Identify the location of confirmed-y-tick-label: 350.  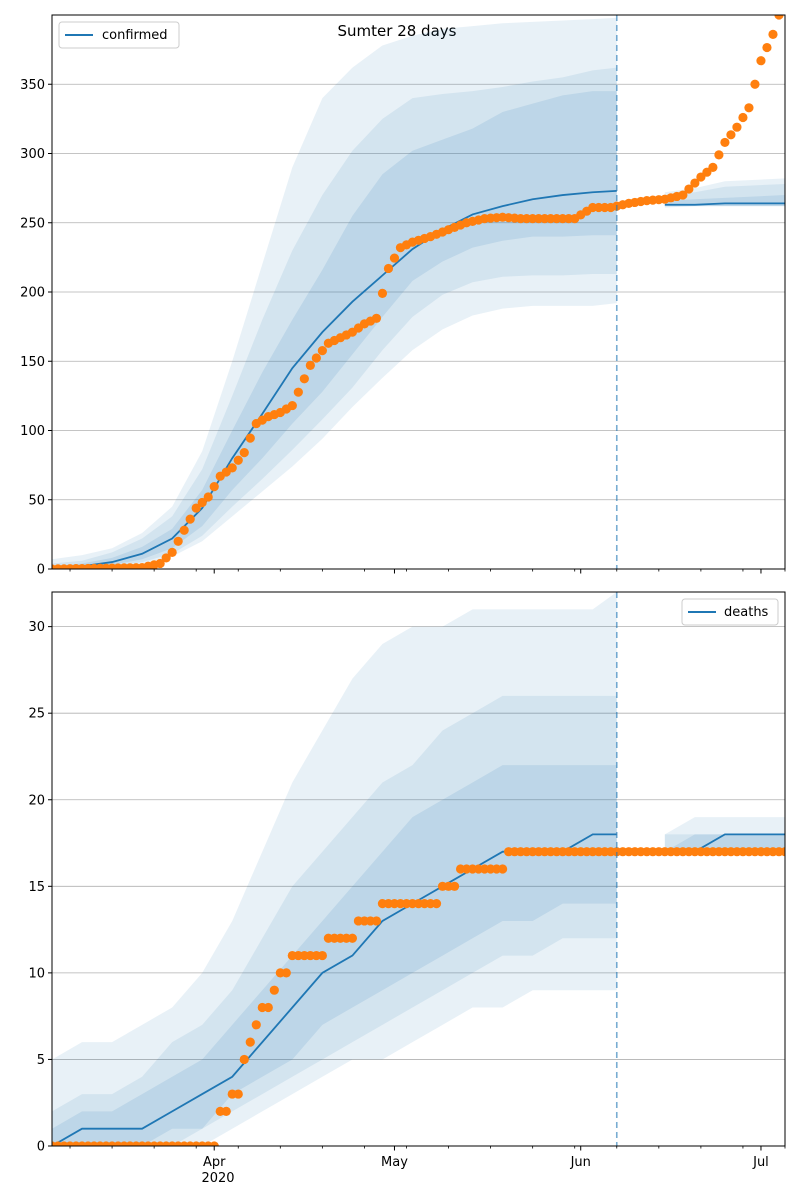
(32, 85).